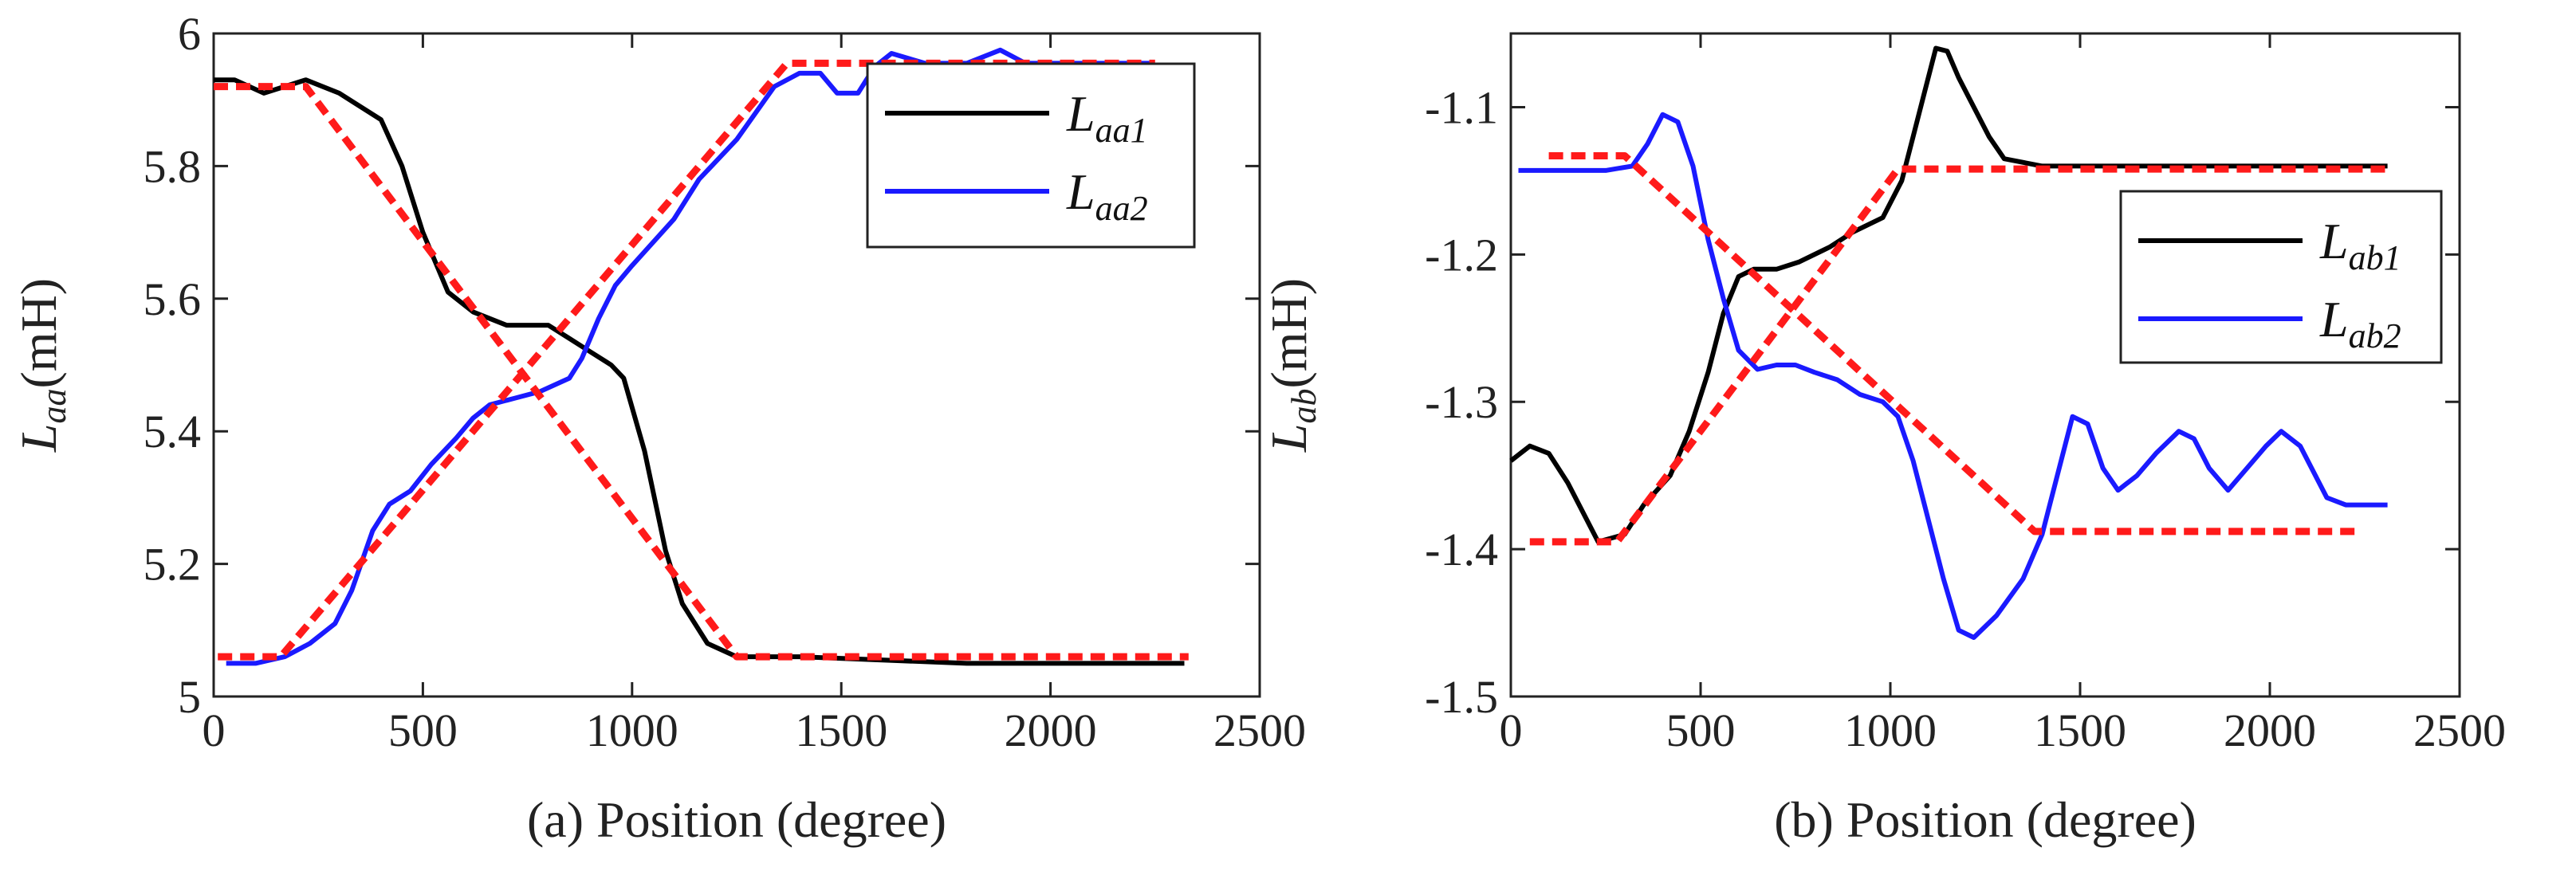 The height and width of the screenshot is (875, 2576). Describe the element at coordinates (173, 166) in the screenshot. I see `y-tick-label: 5.8` at that location.